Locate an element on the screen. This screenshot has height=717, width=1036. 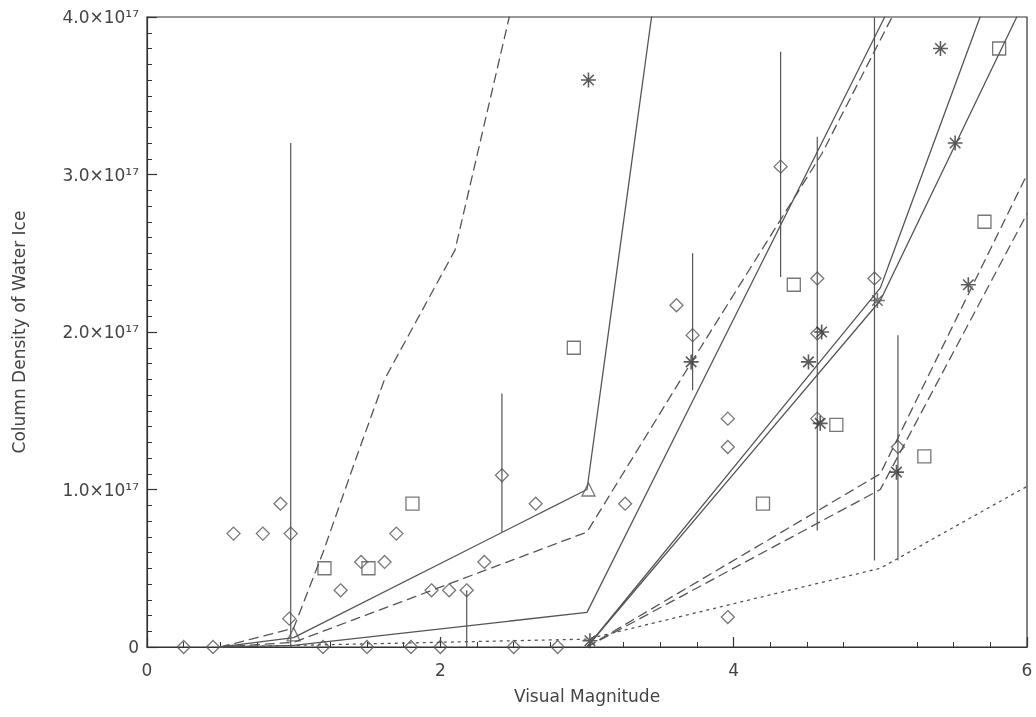
x-tick-label: 4 is located at coordinates (734, 669).